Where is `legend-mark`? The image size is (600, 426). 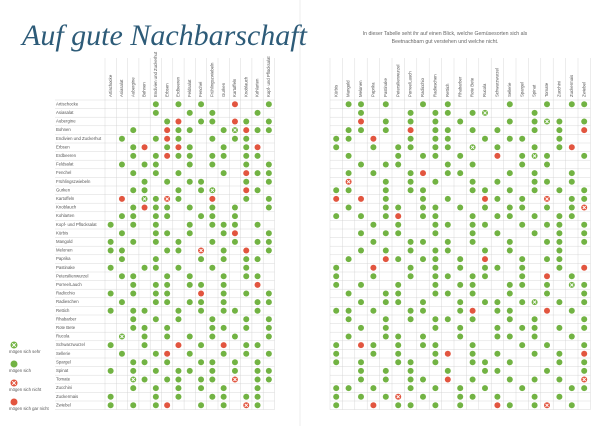 legend-mark is located at coordinates (14, 364).